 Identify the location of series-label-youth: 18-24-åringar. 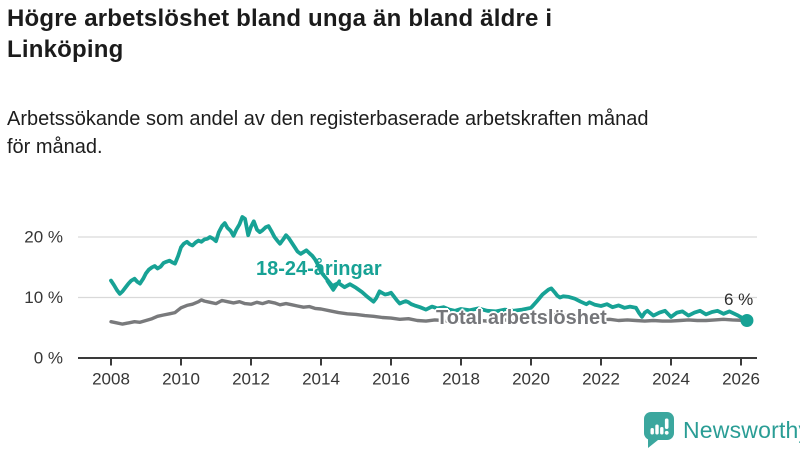
(319, 269).